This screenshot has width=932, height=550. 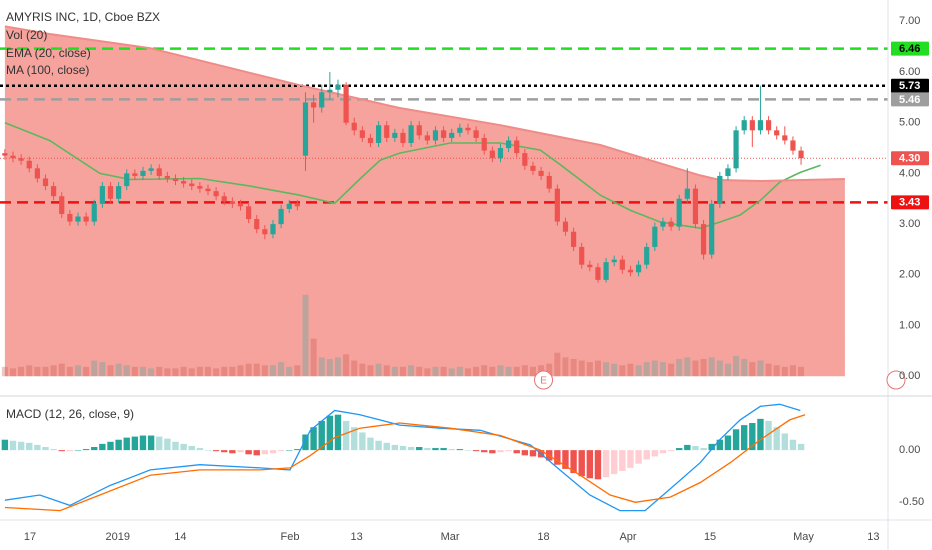 What do you see at coordinates (911, 502) in the screenshot?
I see `macd-tick-label: -0.50` at bounding box center [911, 502].